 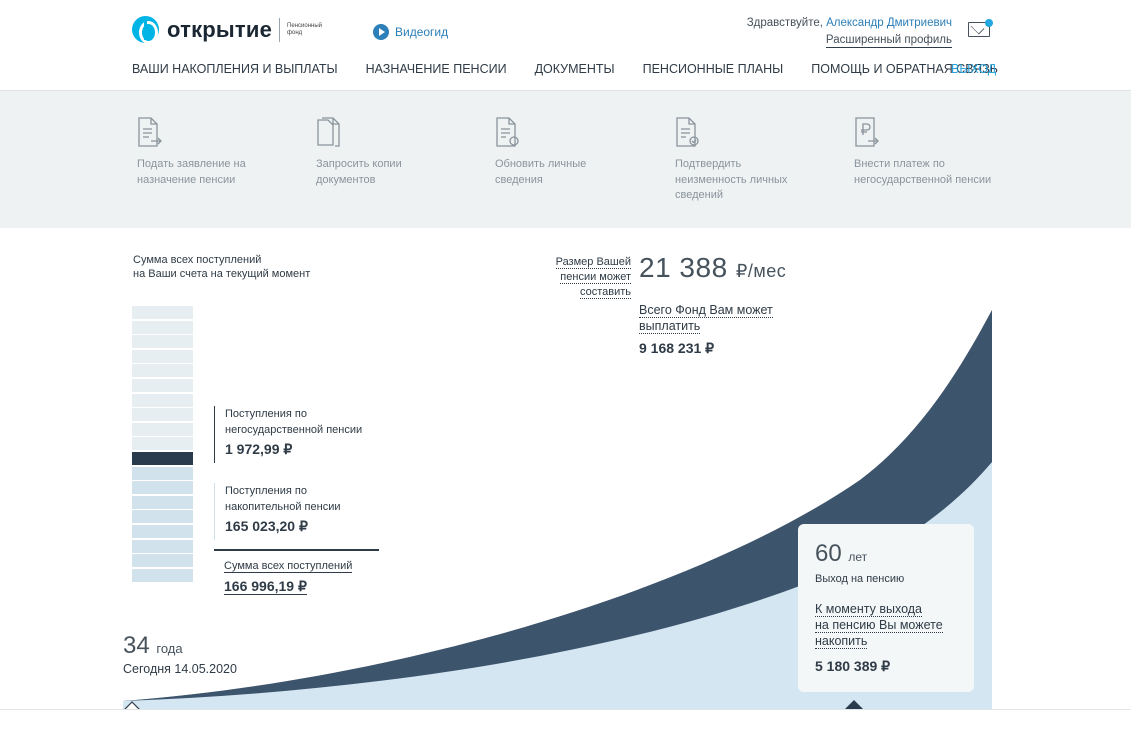 I want to click on nav-item-documents: ДОКУМЕНТЫ, so click(x=574, y=69).